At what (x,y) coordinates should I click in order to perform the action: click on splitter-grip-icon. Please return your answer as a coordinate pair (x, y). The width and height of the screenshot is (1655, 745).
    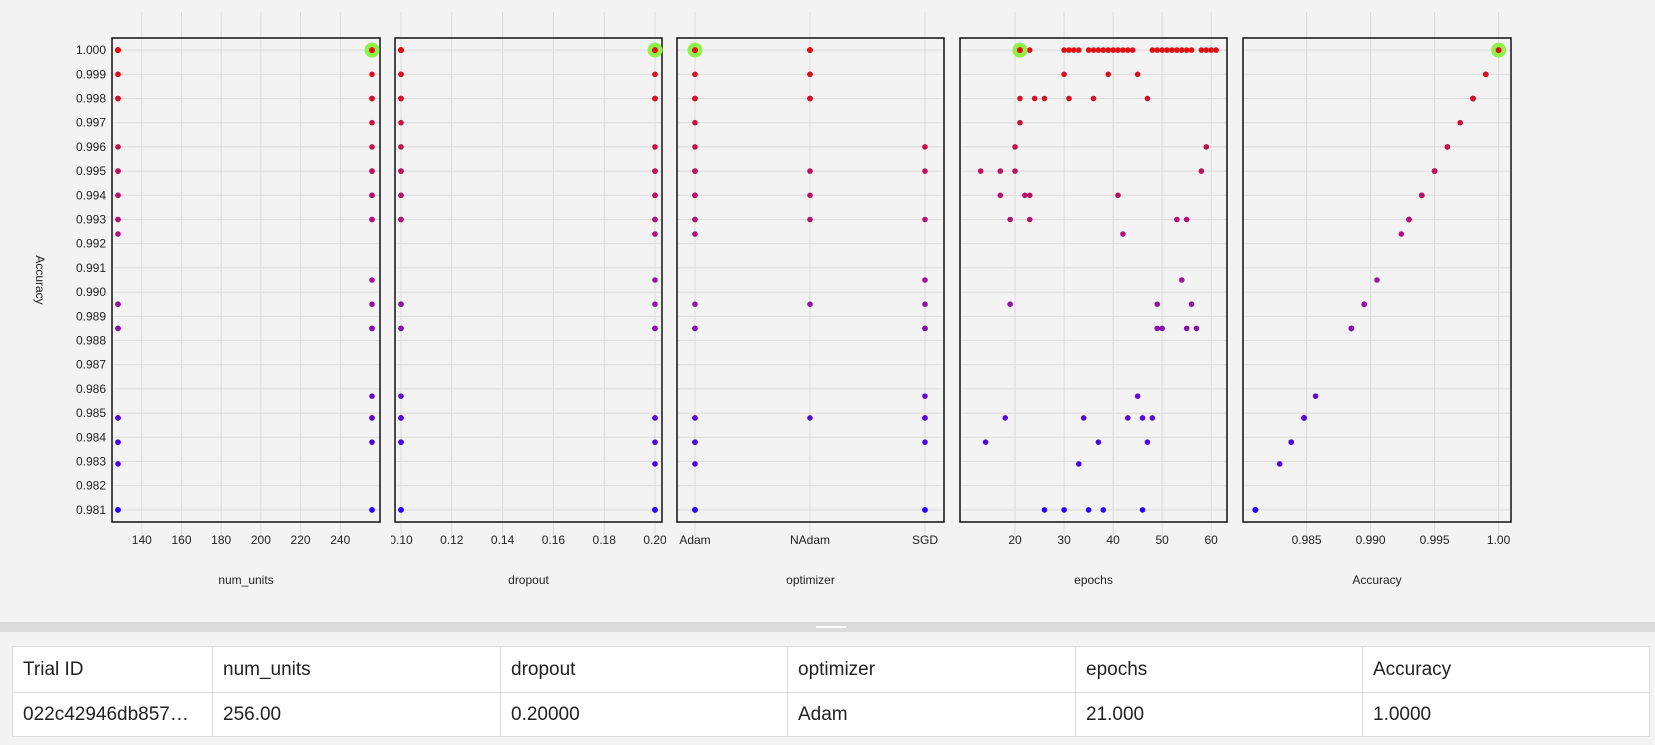
    Looking at the image, I should click on (831, 627).